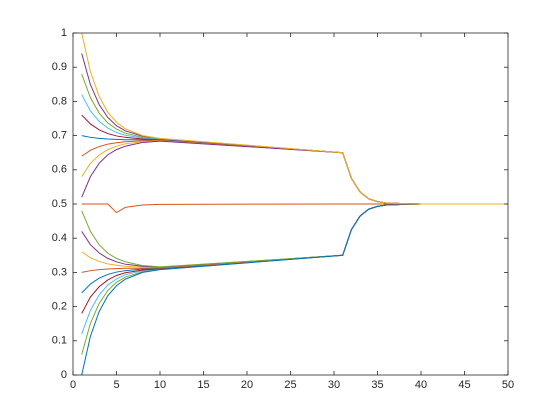 Image resolution: width=560 pixels, height=420 pixels. What do you see at coordinates (59, 101) in the screenshot?
I see `y-tick-label: 0.8` at bounding box center [59, 101].